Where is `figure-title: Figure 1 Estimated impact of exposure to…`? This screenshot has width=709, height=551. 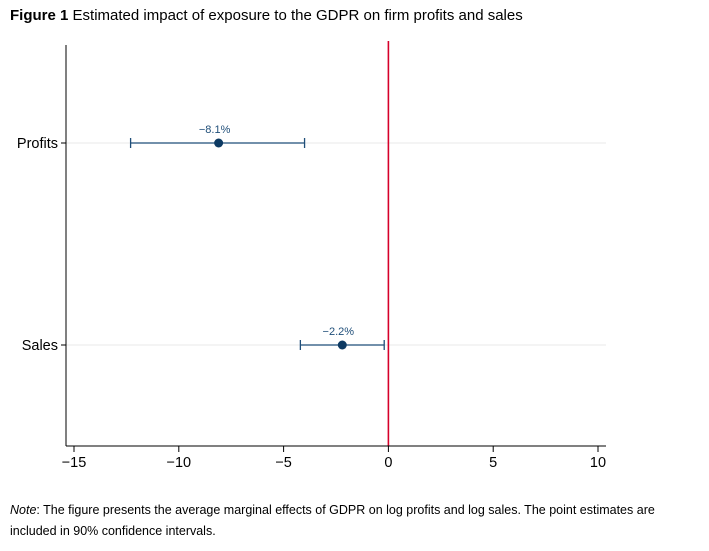 figure-title: Figure 1 Estimated impact of exposure to… is located at coordinates (266, 15).